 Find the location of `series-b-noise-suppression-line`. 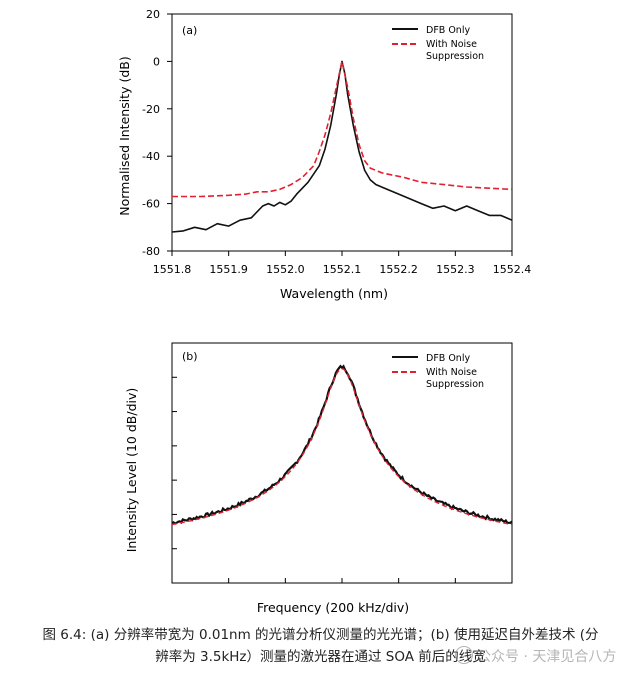

series-b-noise-suppression-line is located at coordinates (342, 446).